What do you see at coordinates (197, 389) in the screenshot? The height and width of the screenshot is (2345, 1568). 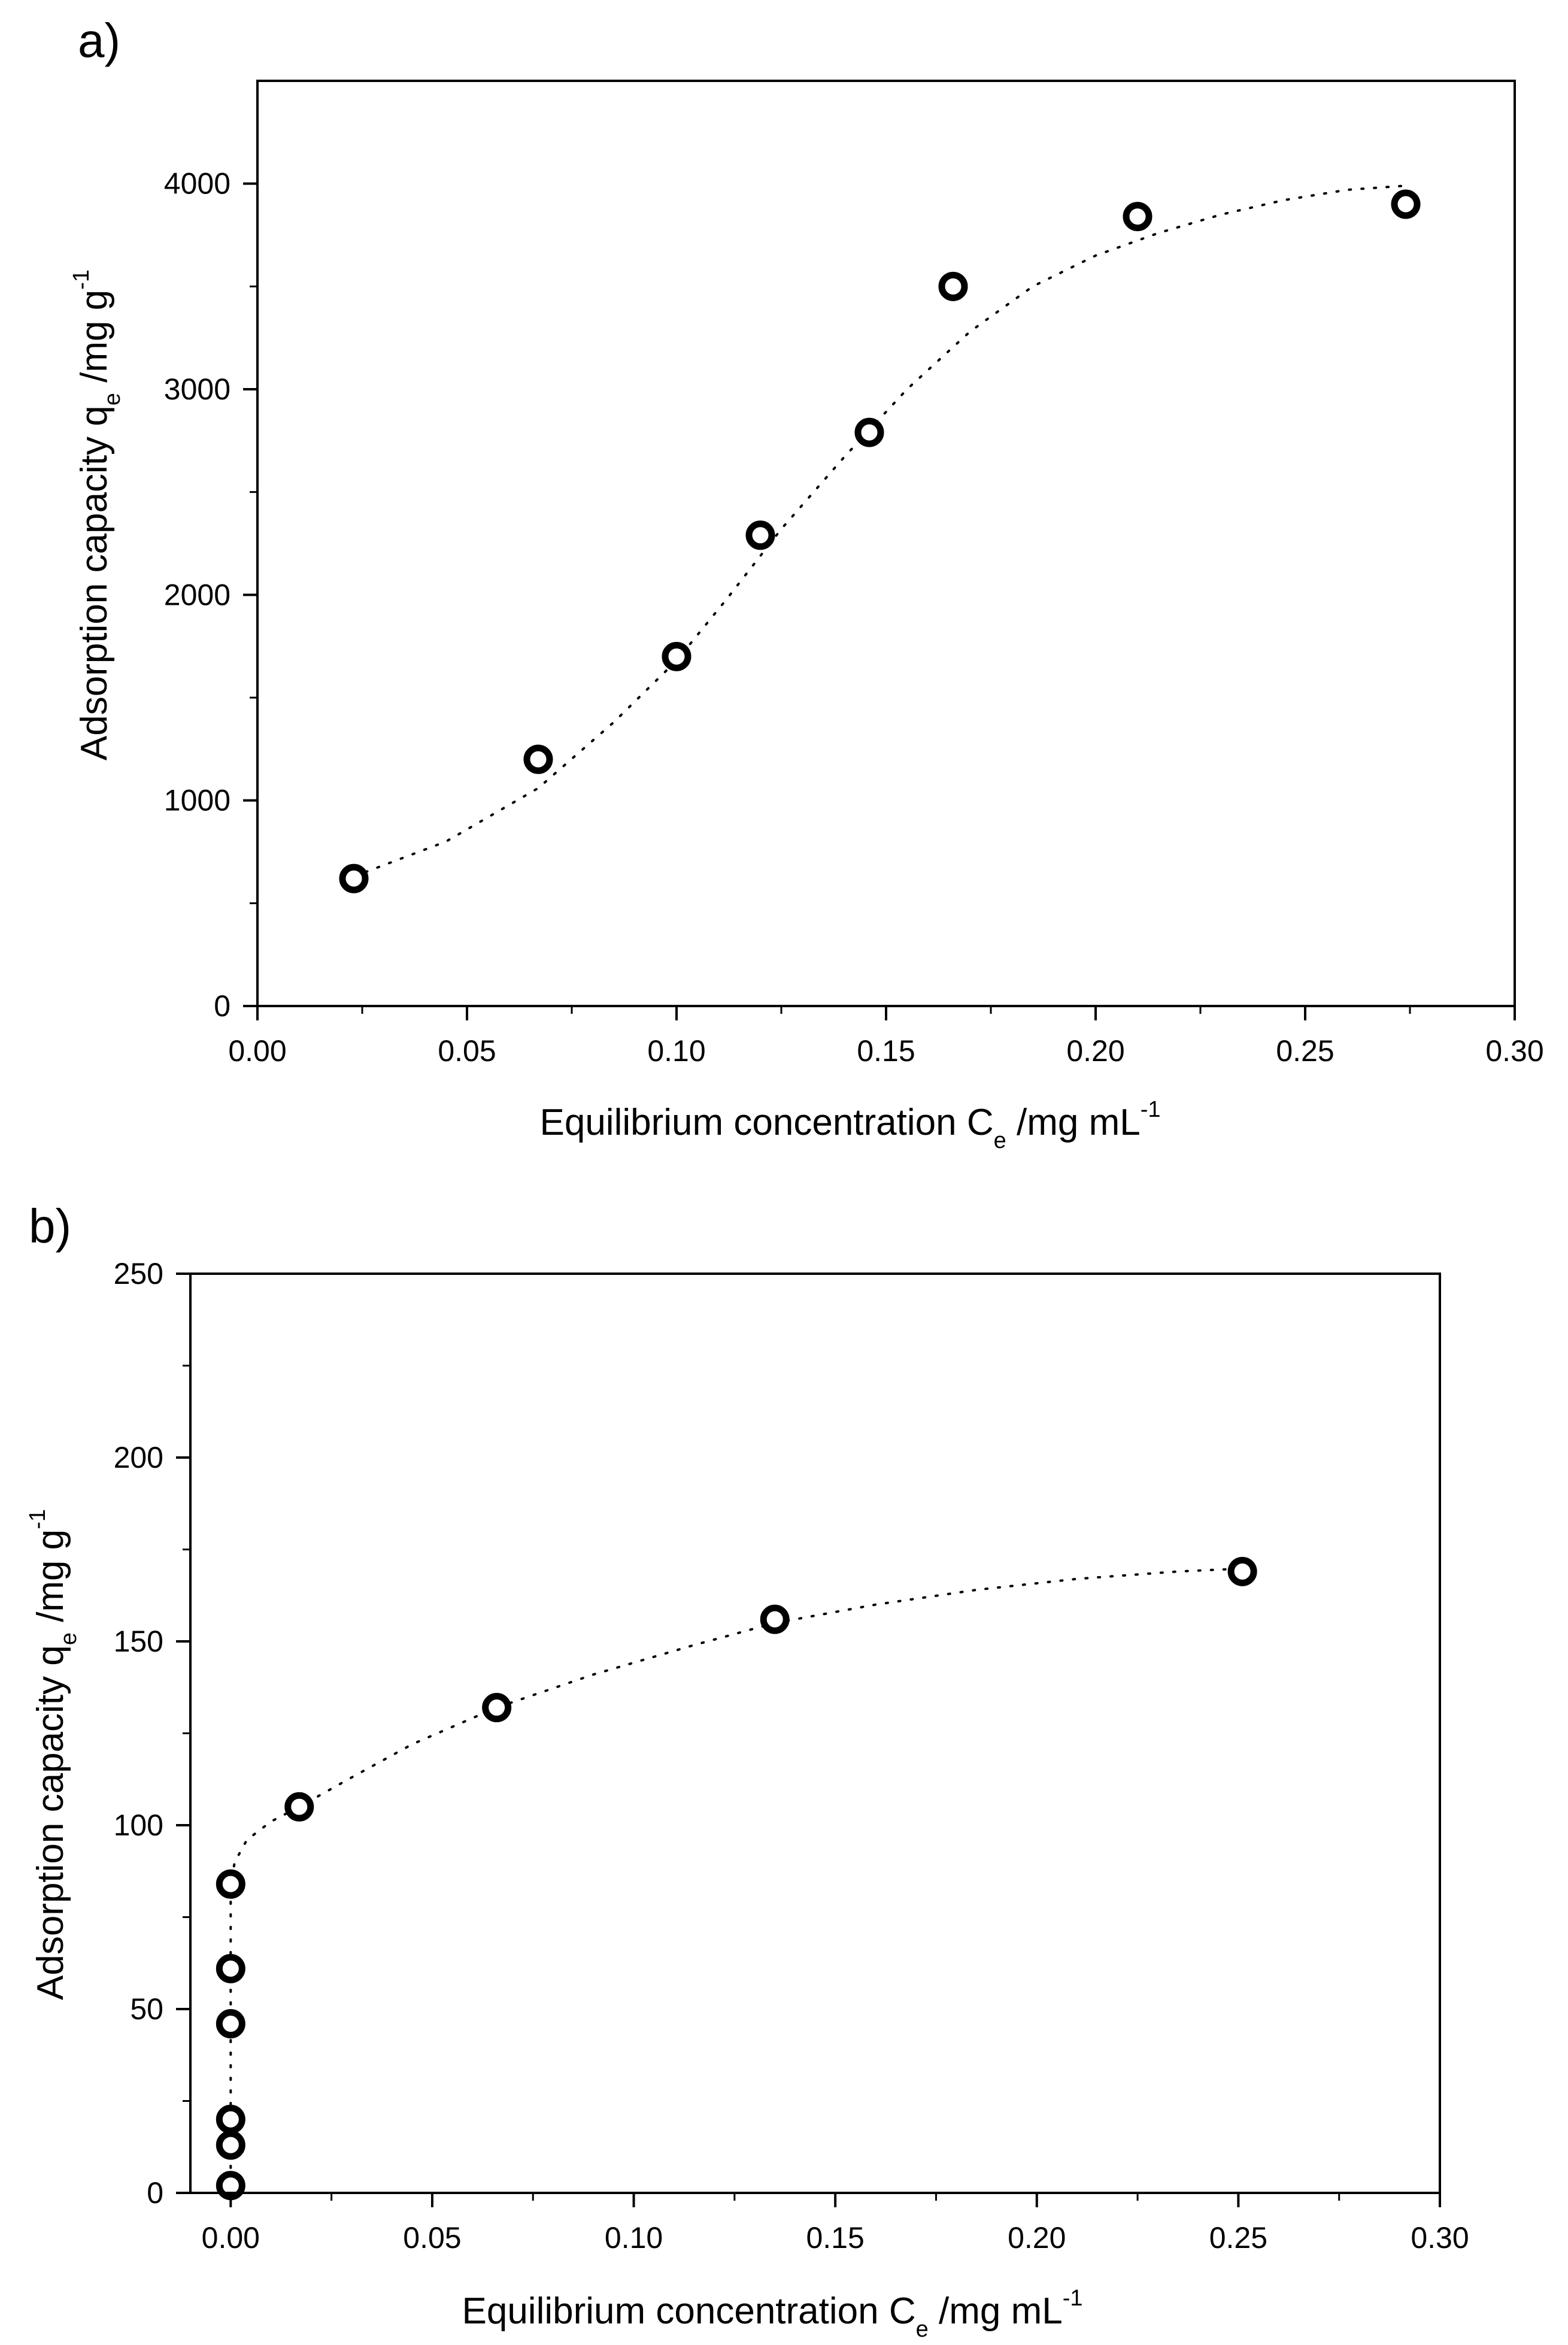 I see `panel-a-y-tick-label: 3000` at bounding box center [197, 389].